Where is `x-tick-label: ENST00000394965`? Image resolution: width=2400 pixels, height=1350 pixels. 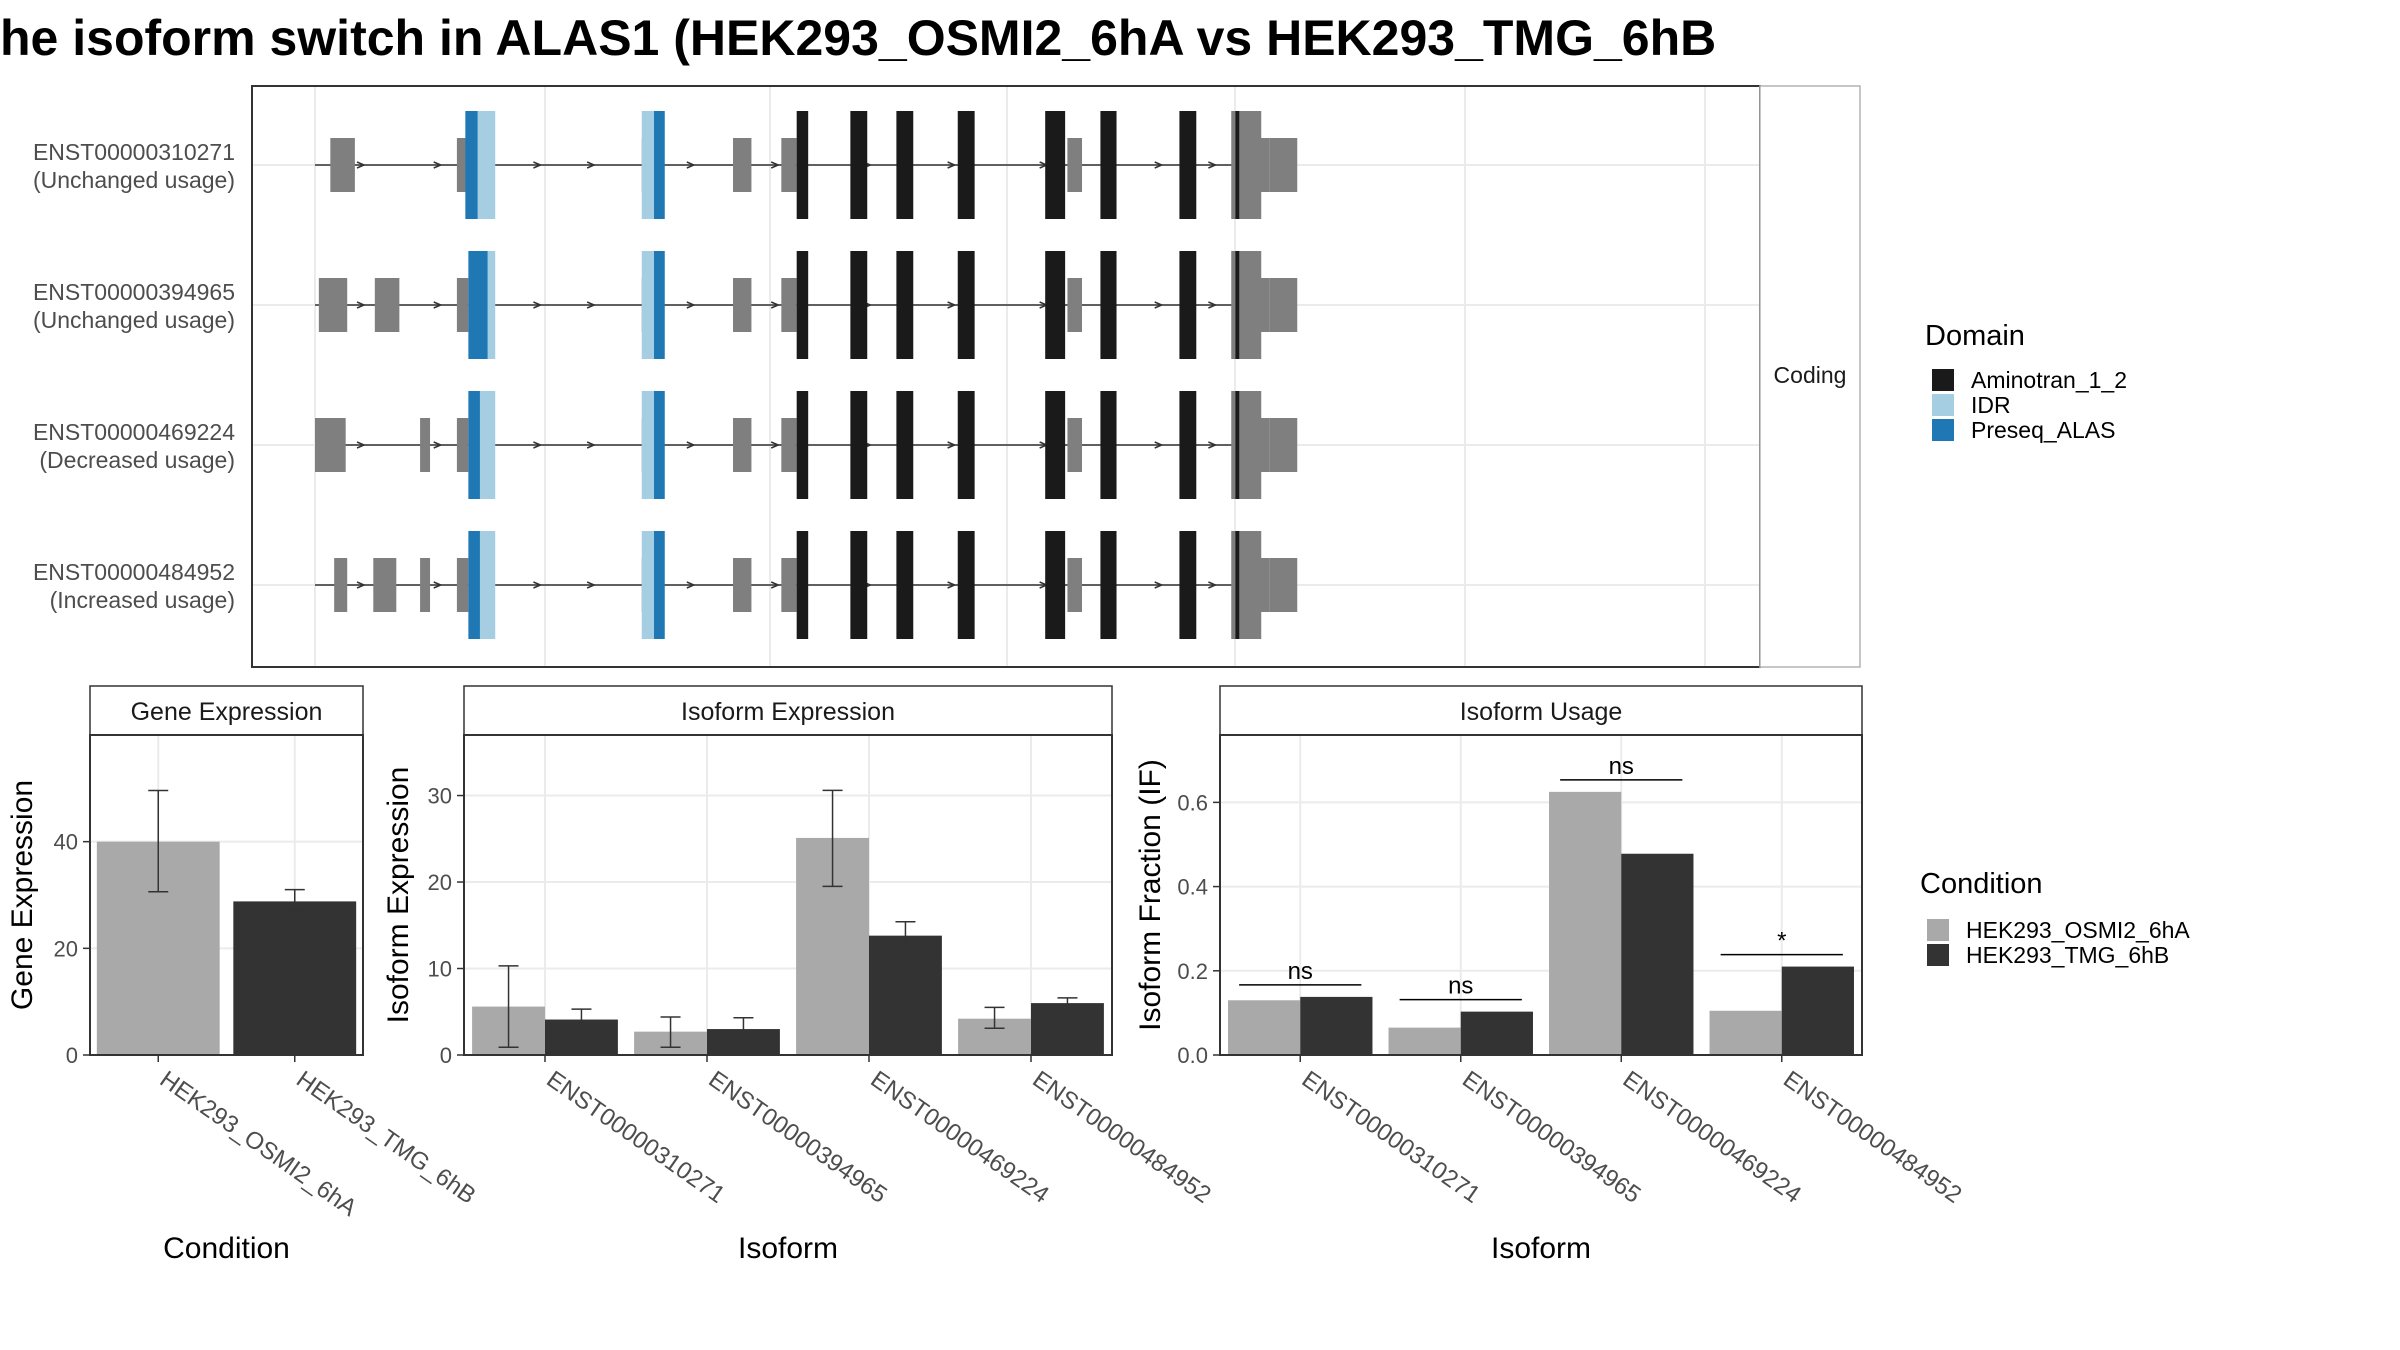 x-tick-label: ENST00000394965 is located at coordinates (798, 1137).